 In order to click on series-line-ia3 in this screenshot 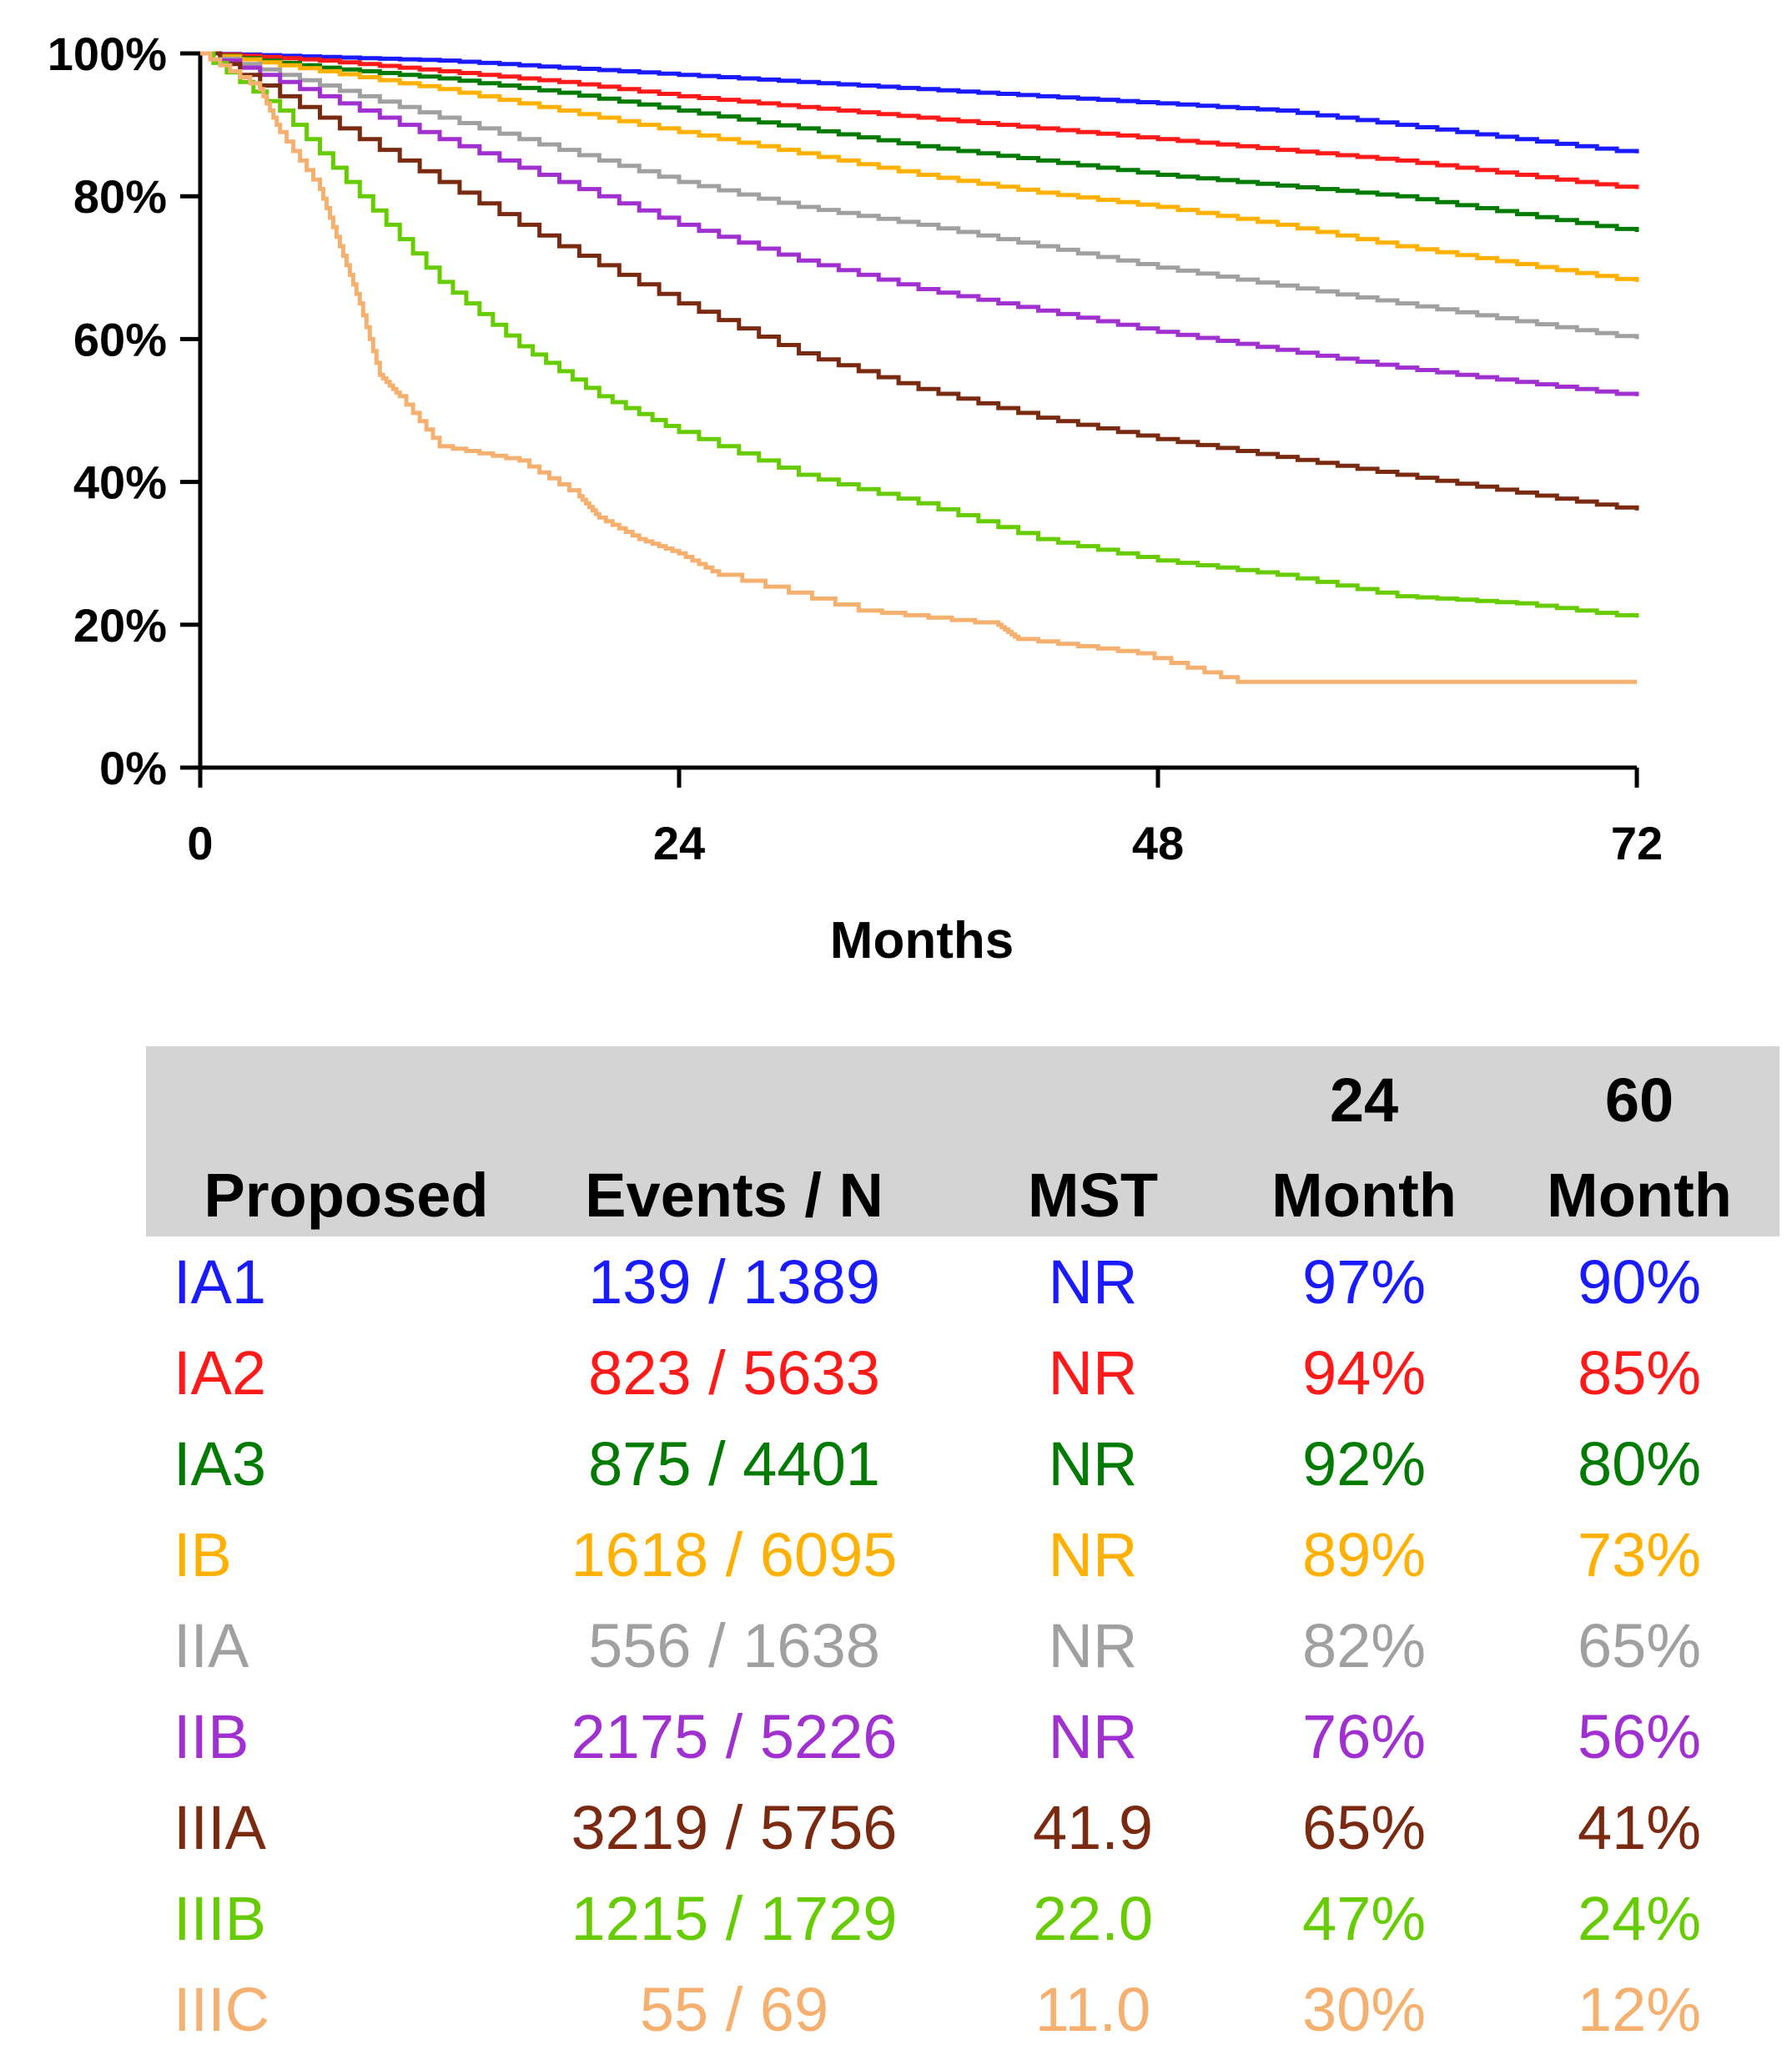, I will do `click(919, 141)`.